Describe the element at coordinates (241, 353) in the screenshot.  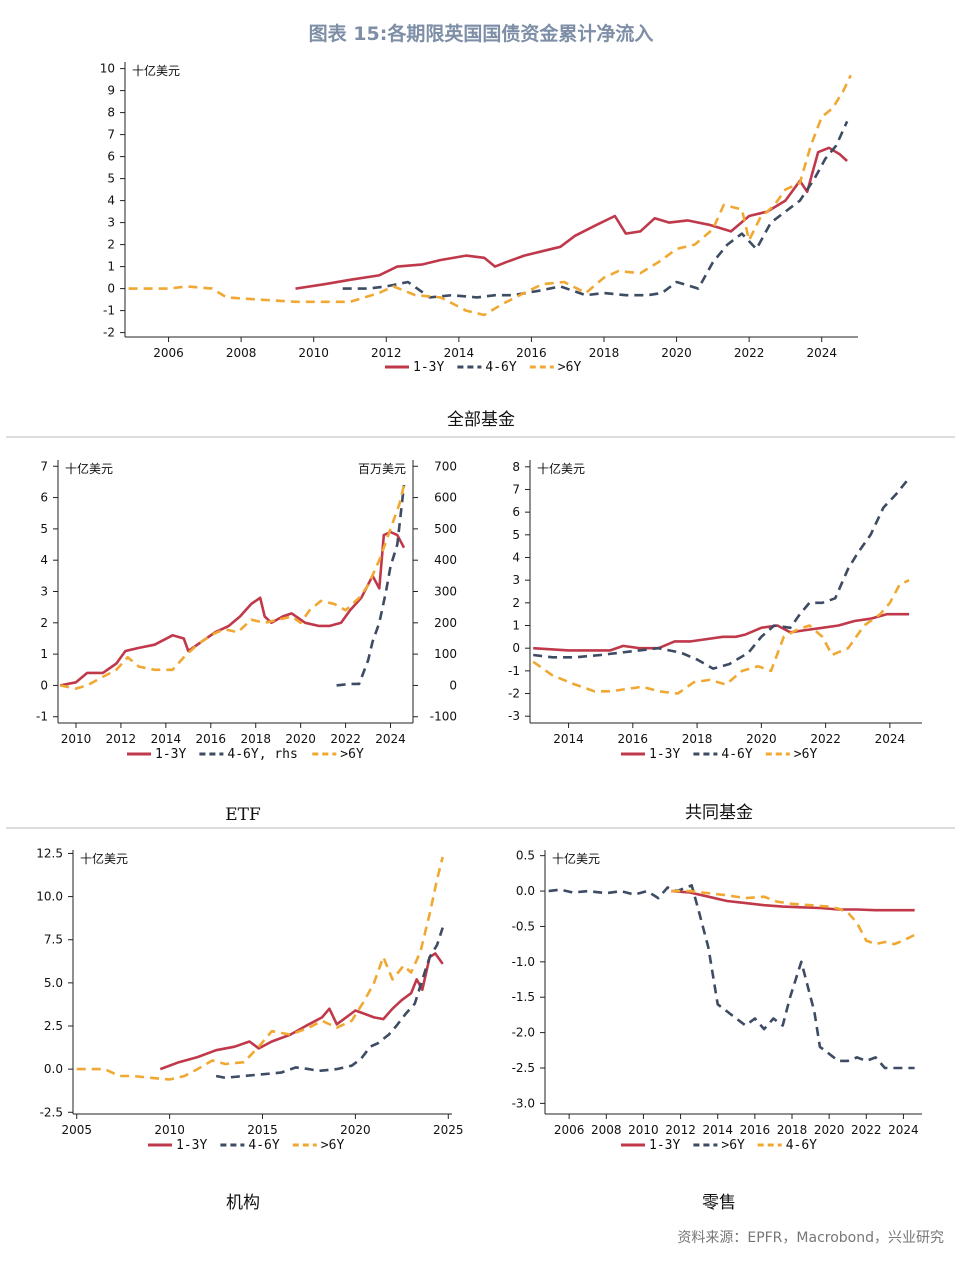
I see `x-tick-label: 2008` at that location.